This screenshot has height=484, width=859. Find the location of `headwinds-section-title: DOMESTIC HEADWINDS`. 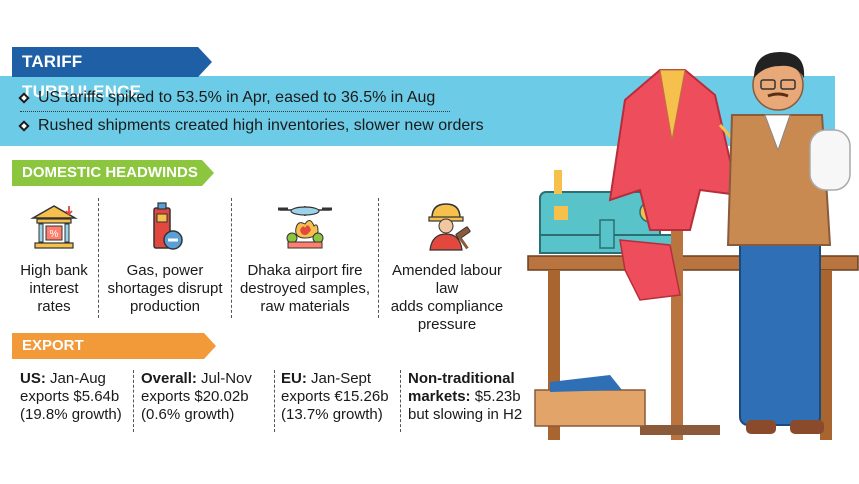

headwinds-section-title: DOMESTIC HEADWINDS is located at coordinates (113, 173).